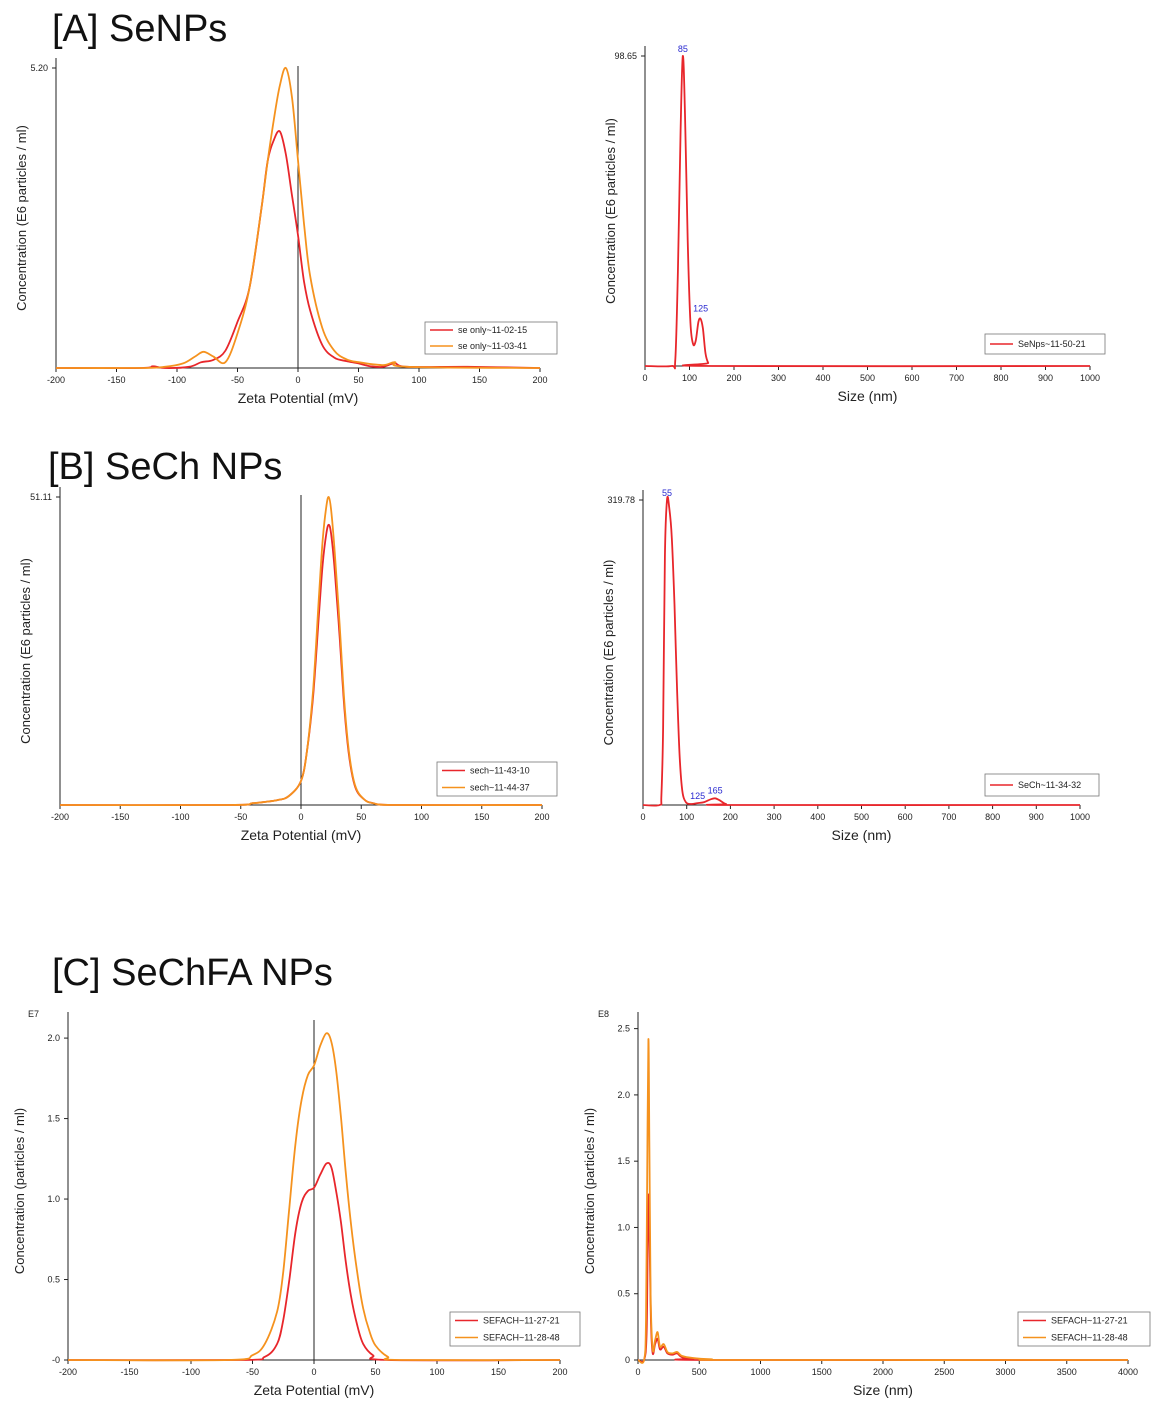  Describe the element at coordinates (140, 29) in the screenshot. I see `section-a-title: [A] SeNPs` at that location.